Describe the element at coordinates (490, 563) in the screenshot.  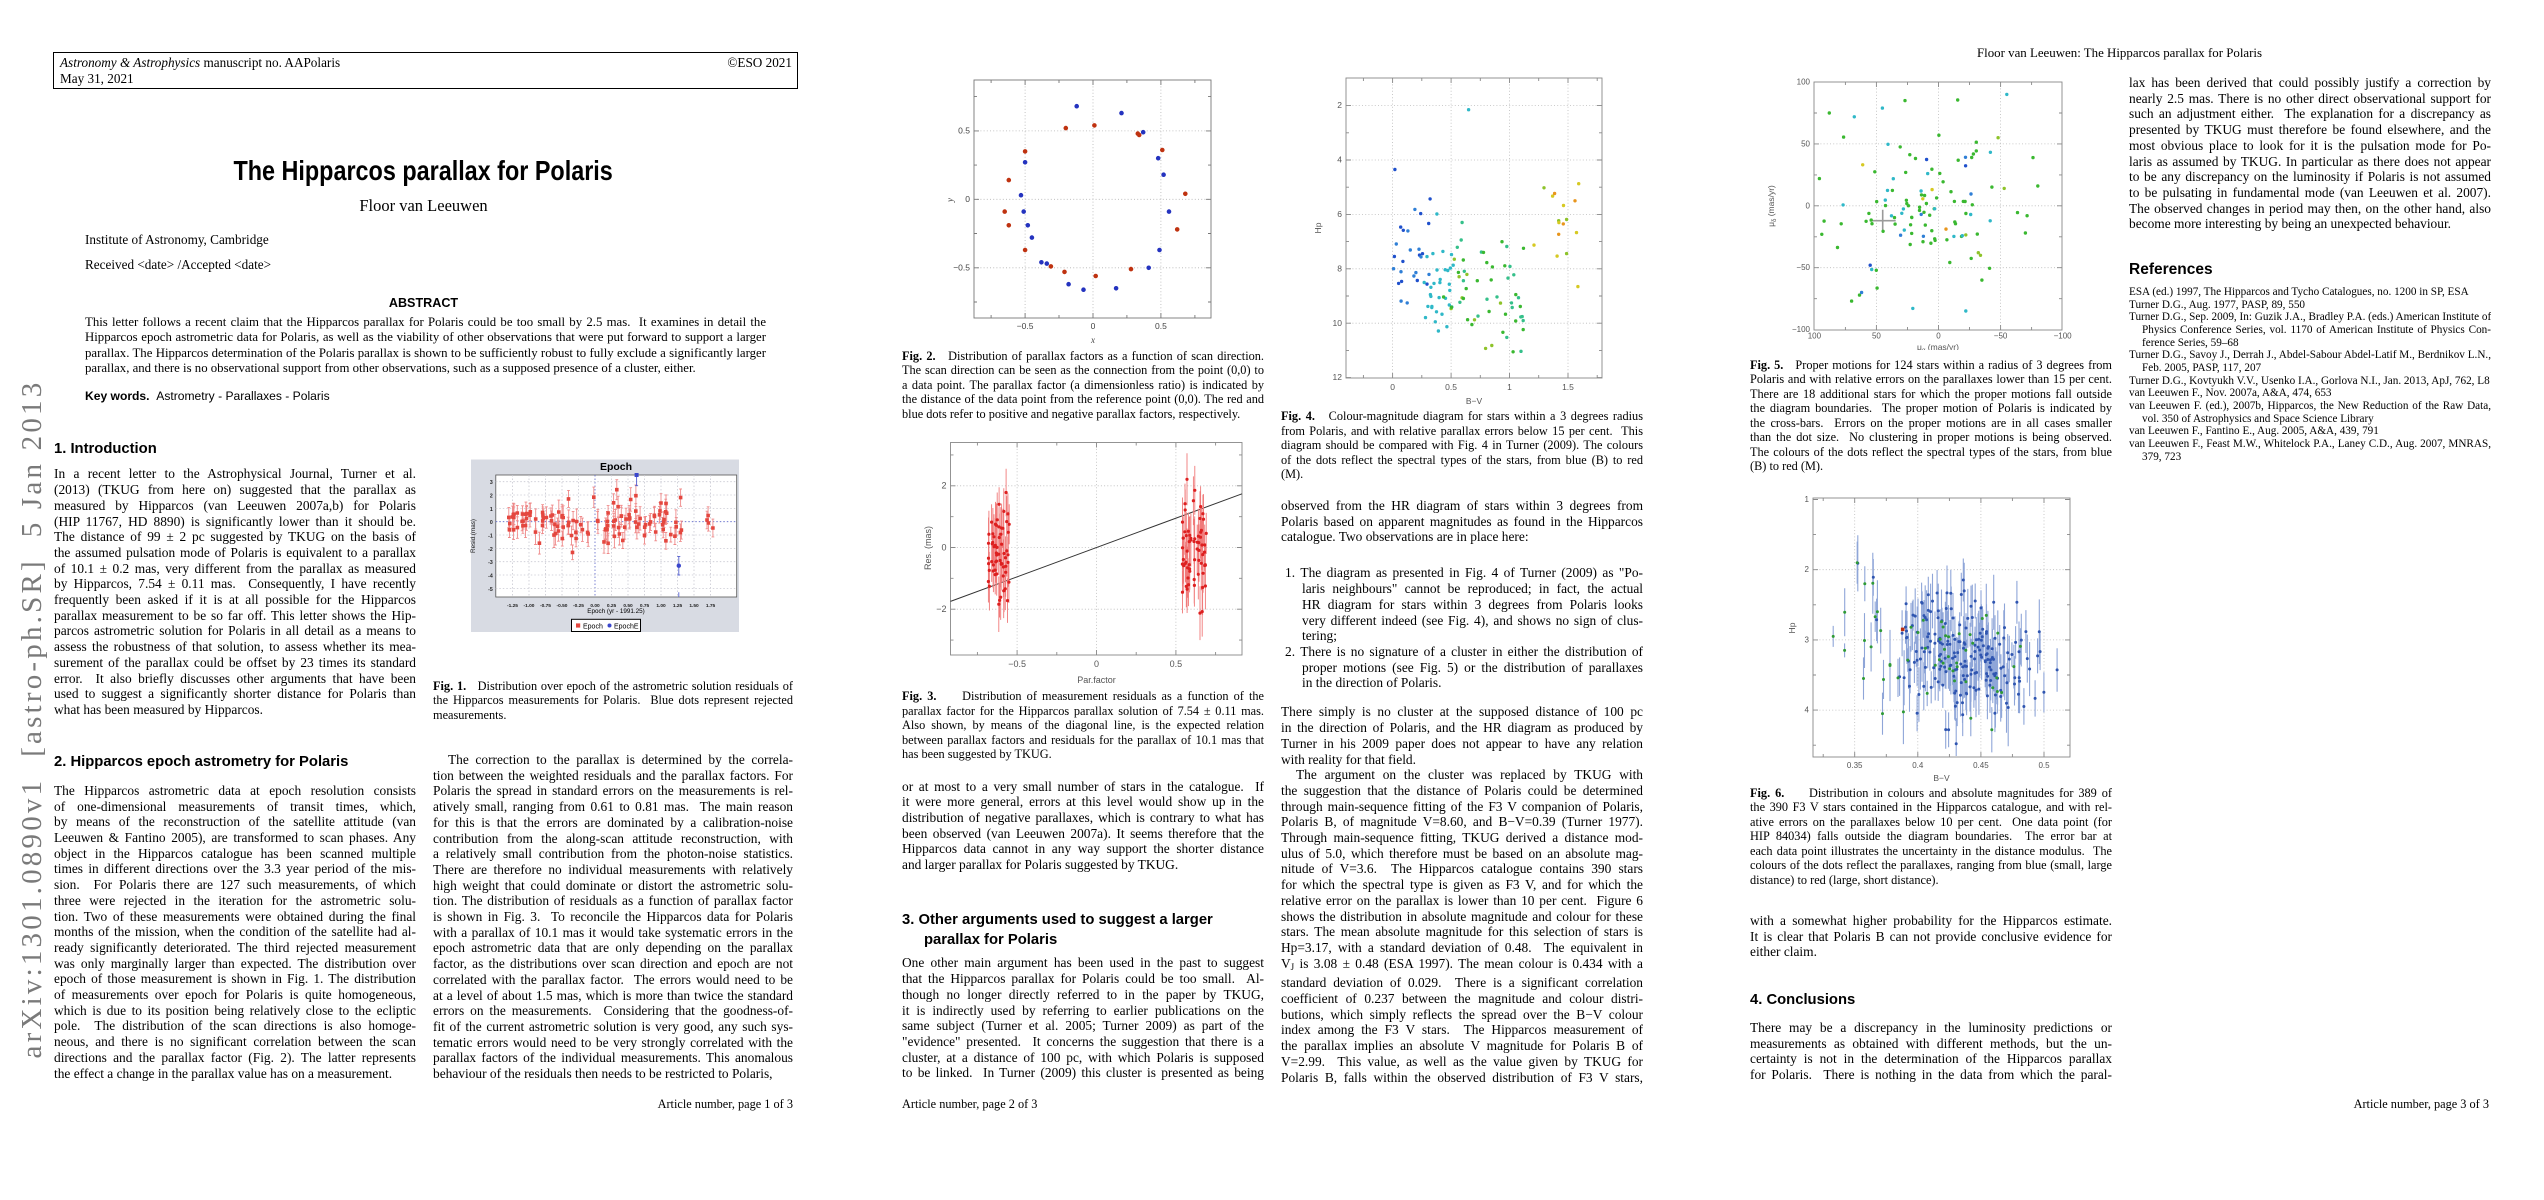
I see `svg-text: -3` at that location.